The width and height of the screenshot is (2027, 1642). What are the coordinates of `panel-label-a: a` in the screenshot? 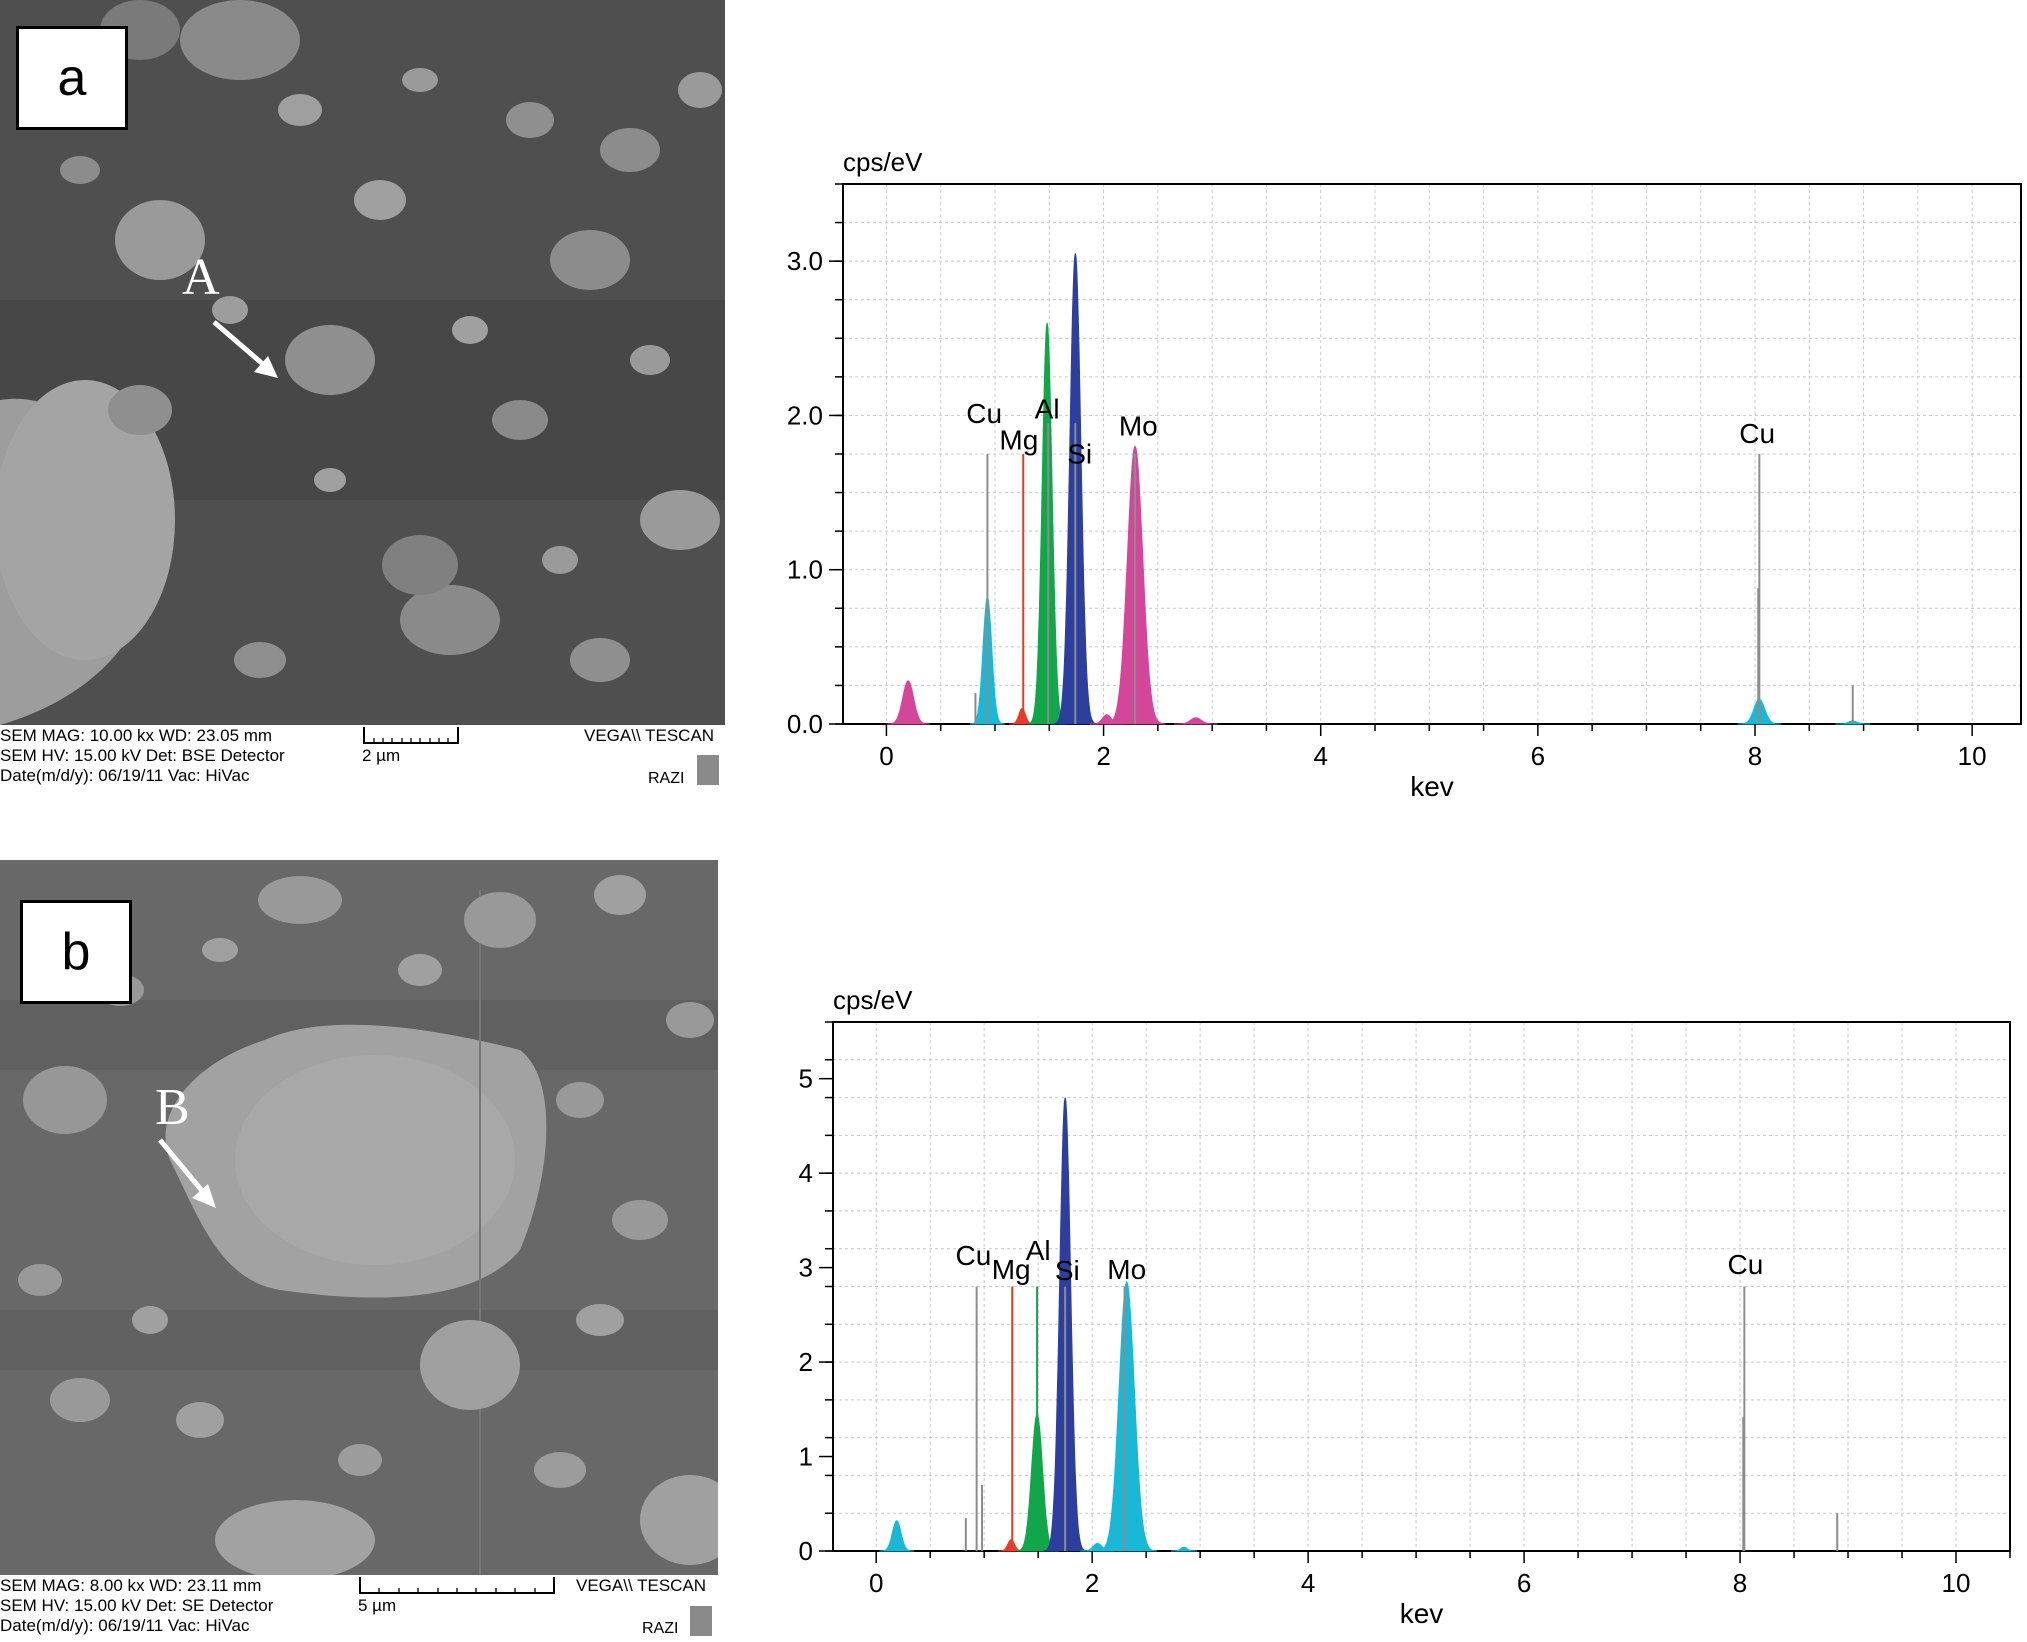 It's located at (72, 78).